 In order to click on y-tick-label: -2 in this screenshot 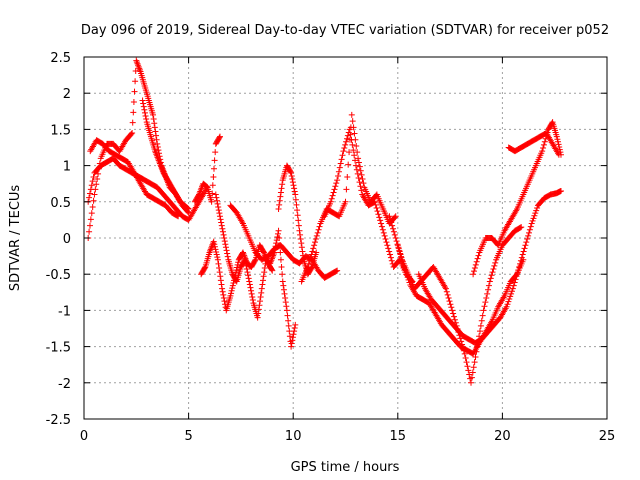, I will do `click(64, 384)`.